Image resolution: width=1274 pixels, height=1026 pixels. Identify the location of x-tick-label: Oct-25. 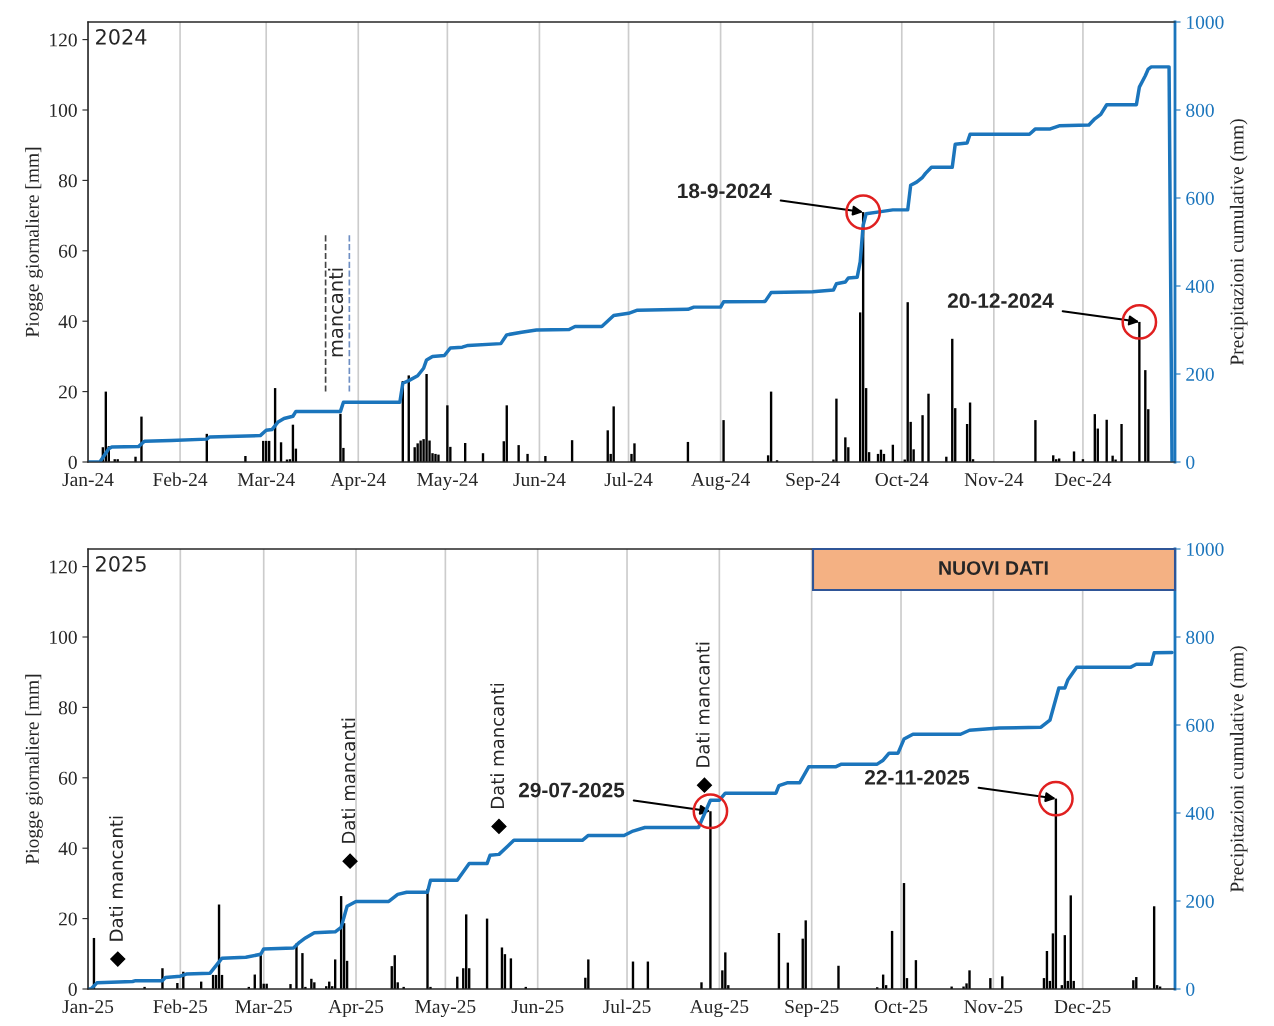
(901, 1007).